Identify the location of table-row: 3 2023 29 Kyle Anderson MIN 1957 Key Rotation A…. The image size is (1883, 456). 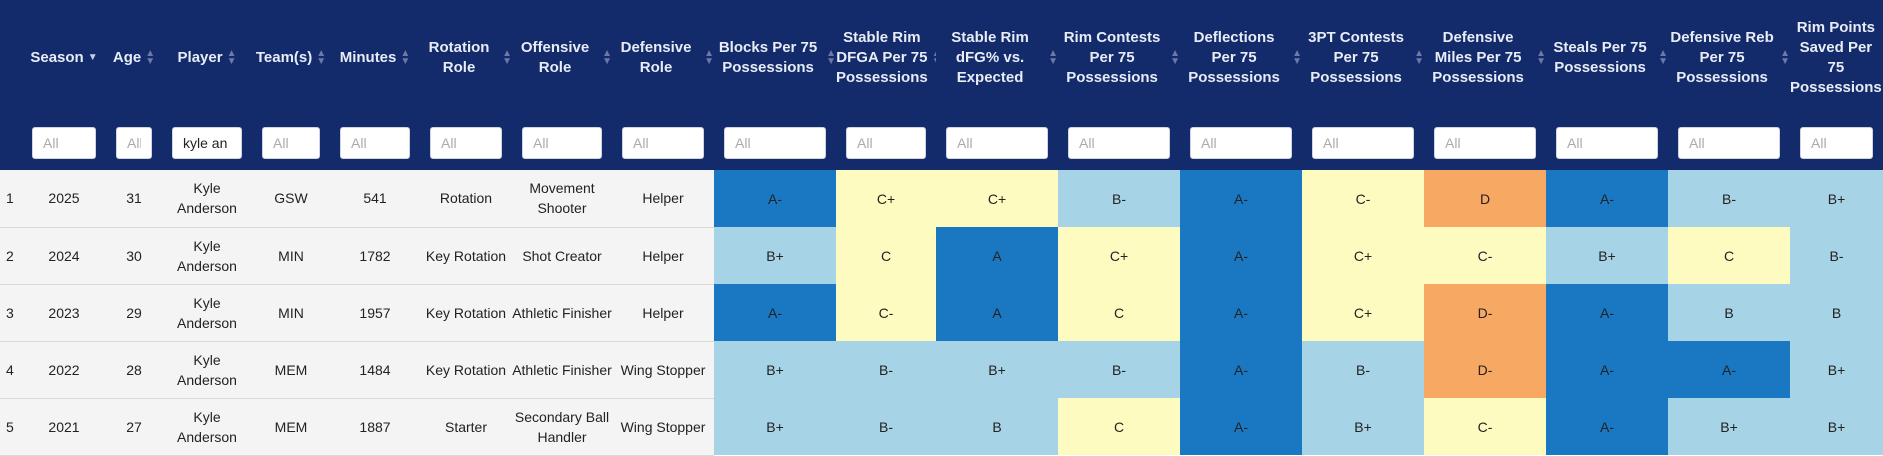
(941, 313).